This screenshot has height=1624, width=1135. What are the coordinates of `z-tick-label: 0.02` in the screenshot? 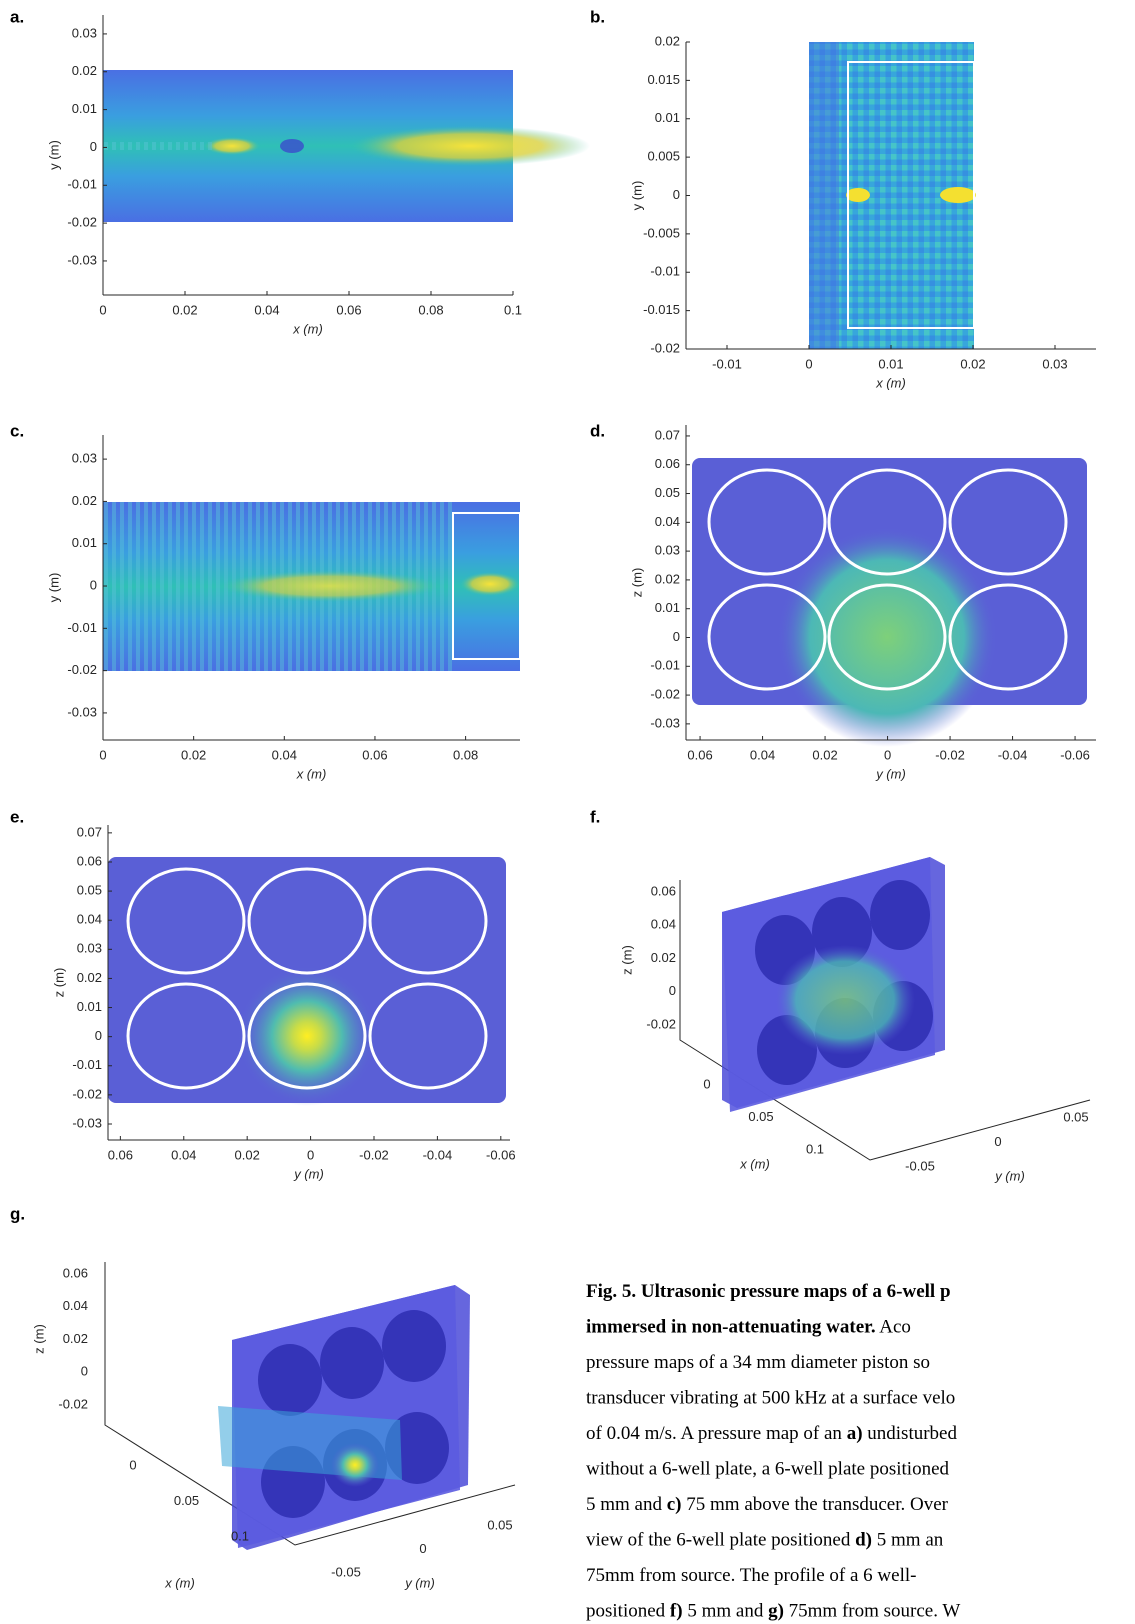 It's located at (75, 1338).